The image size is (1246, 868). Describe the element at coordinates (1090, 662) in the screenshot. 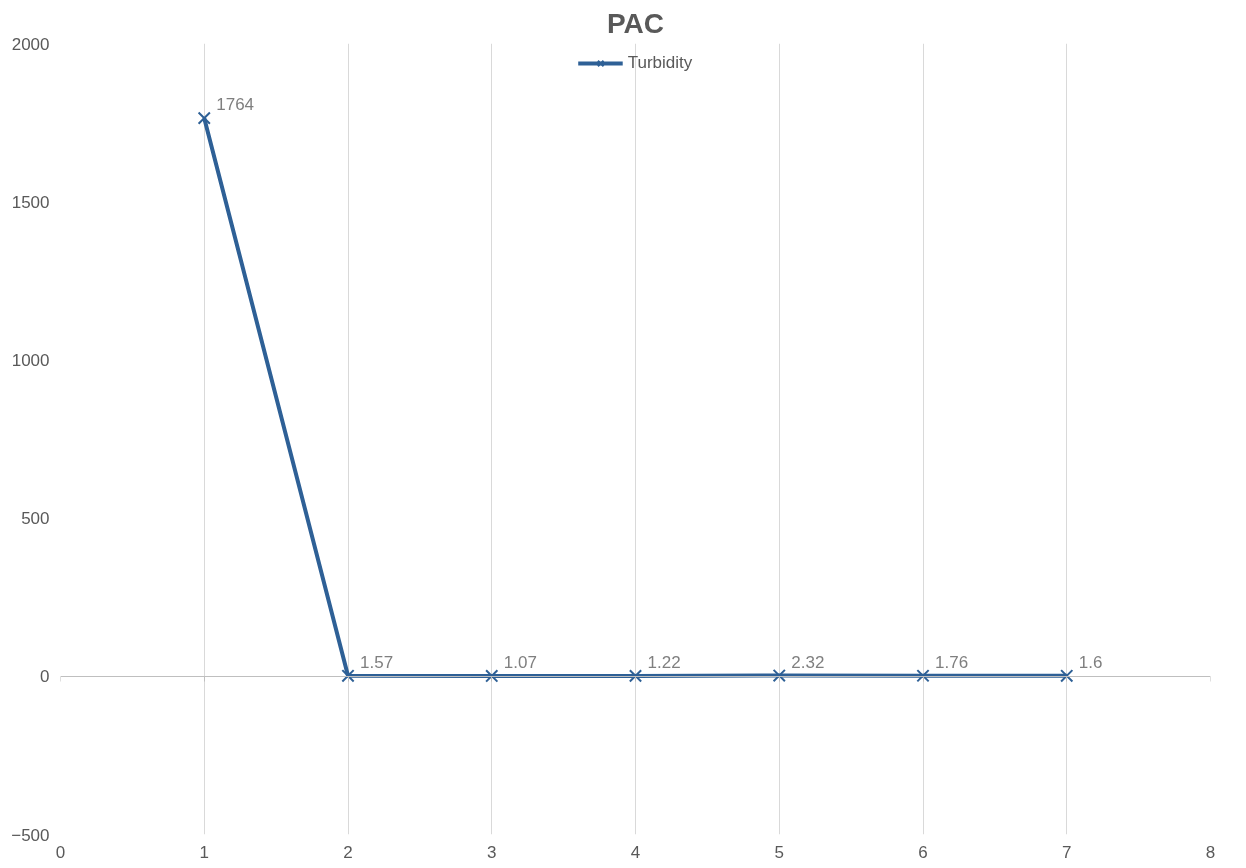

I see `data-label: 1.6` at that location.